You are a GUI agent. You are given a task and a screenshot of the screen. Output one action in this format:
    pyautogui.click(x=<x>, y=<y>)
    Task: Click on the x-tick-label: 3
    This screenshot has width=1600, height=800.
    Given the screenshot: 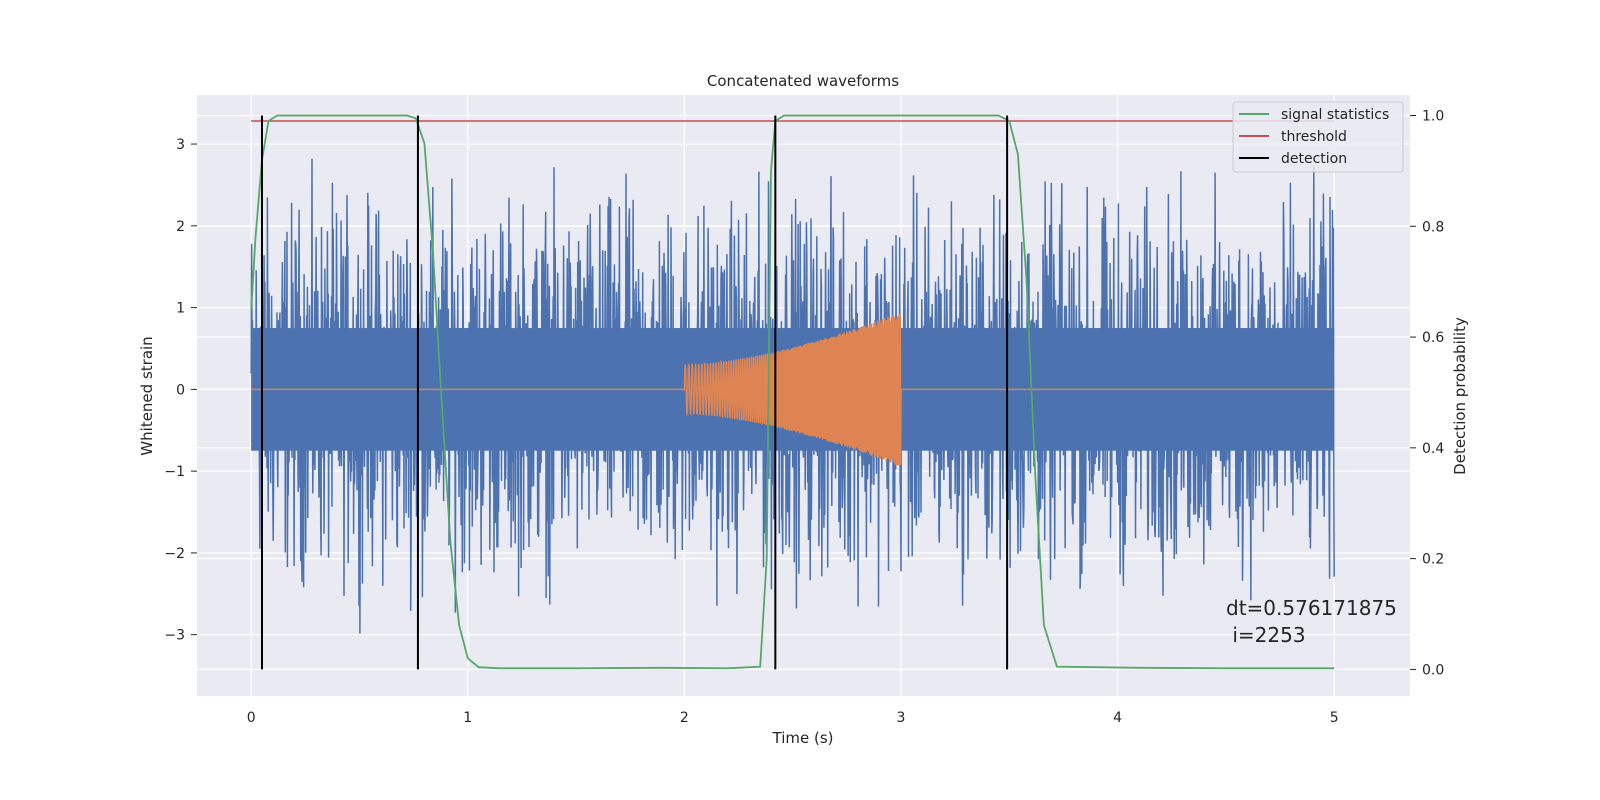 What is the action you would take?
    pyautogui.click(x=901, y=718)
    